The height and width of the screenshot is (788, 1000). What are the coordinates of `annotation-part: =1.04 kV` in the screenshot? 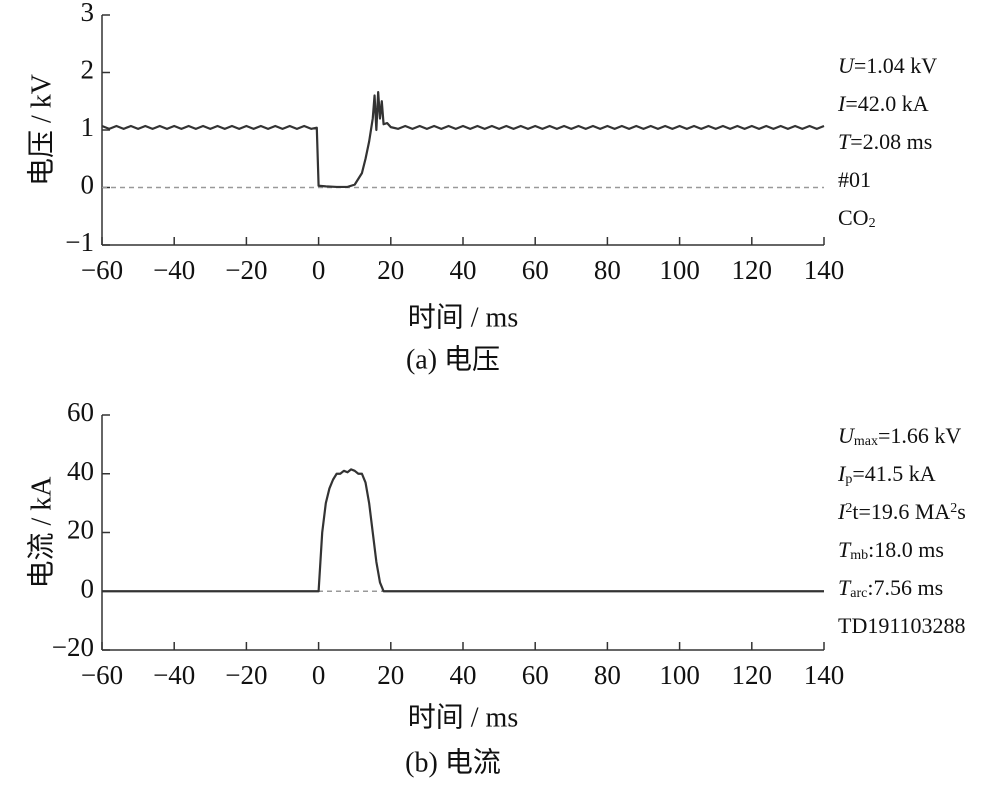 It's located at (895, 65).